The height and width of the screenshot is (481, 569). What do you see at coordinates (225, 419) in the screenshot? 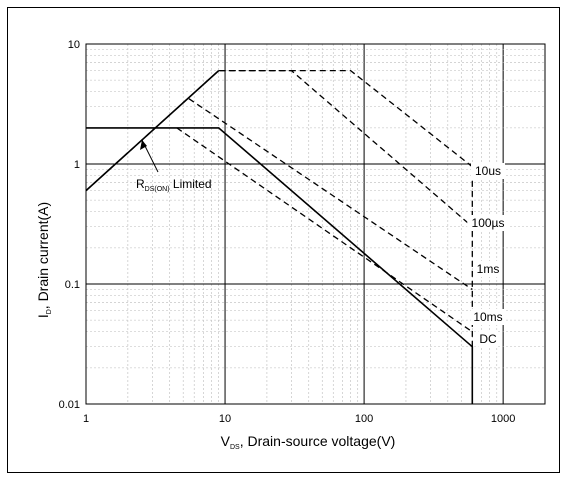
I see `x-tick-label: 10` at bounding box center [225, 419].